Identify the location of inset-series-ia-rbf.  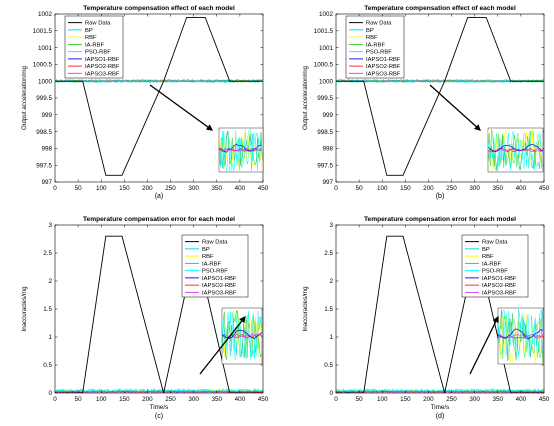
(241, 150).